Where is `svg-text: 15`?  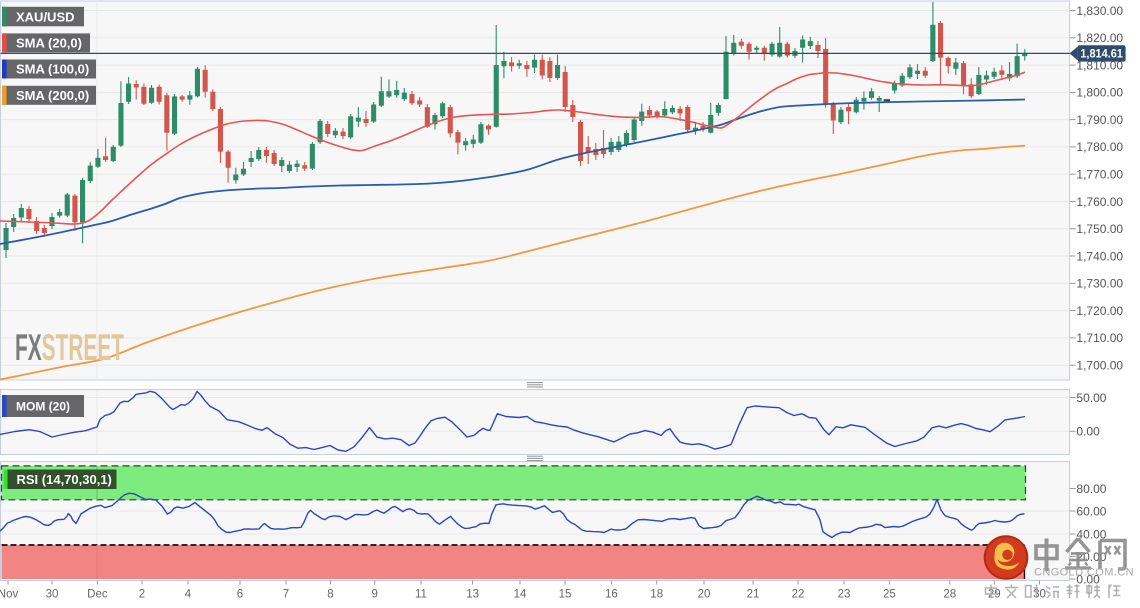 svg-text: 15 is located at coordinates (565, 595).